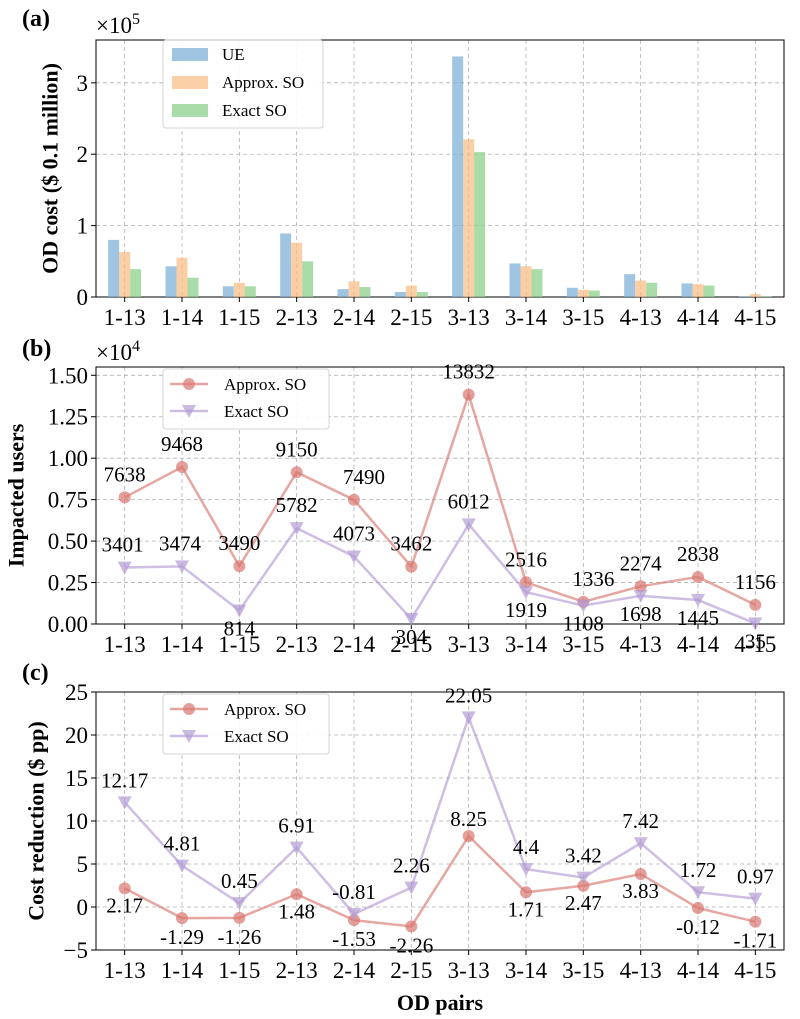  I want to click on data-label: 7490, so click(364, 477).